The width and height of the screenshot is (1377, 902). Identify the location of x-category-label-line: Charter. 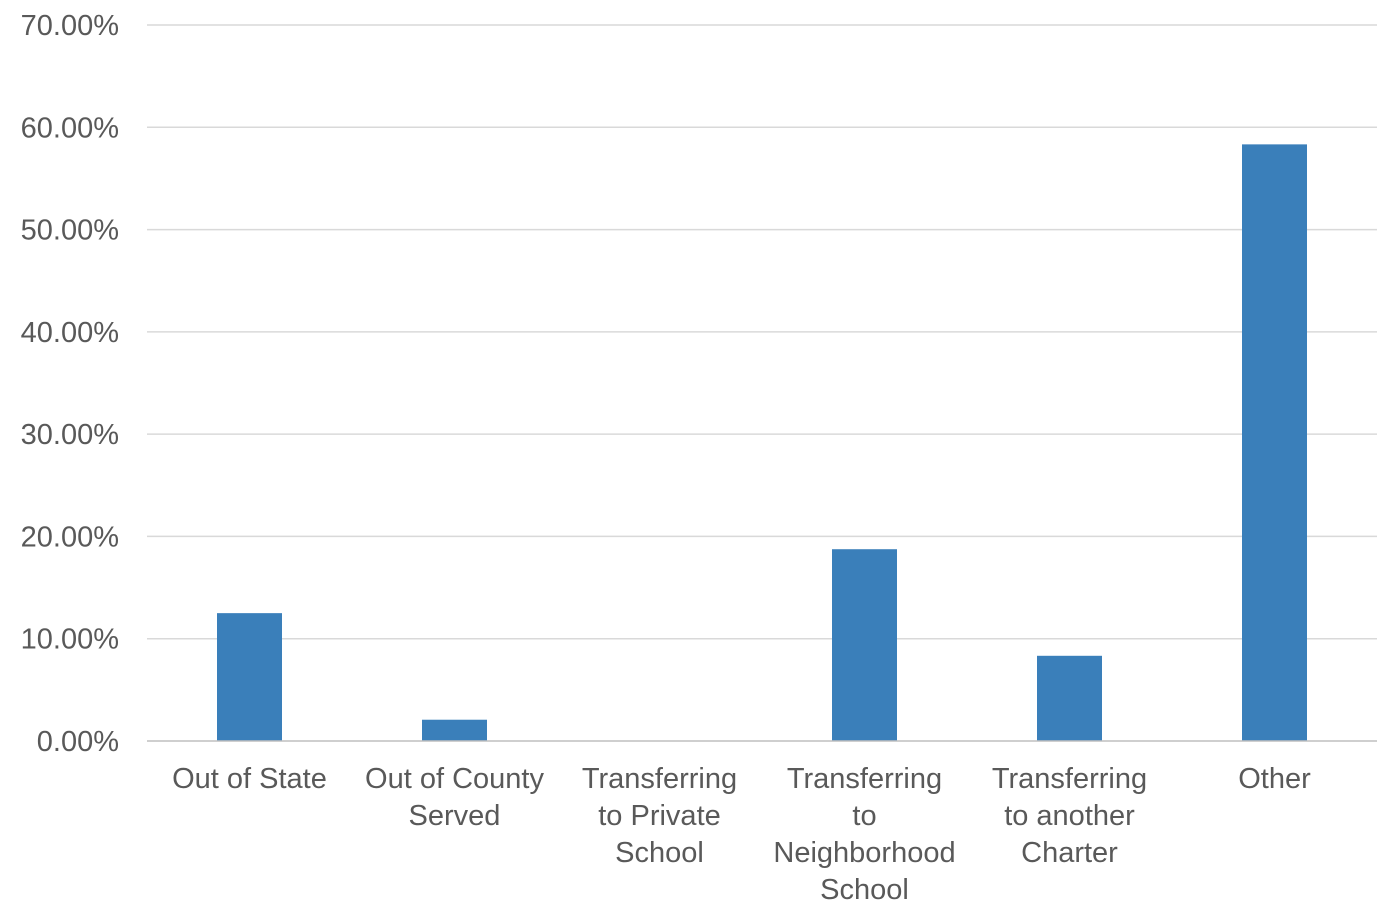
(1069, 853).